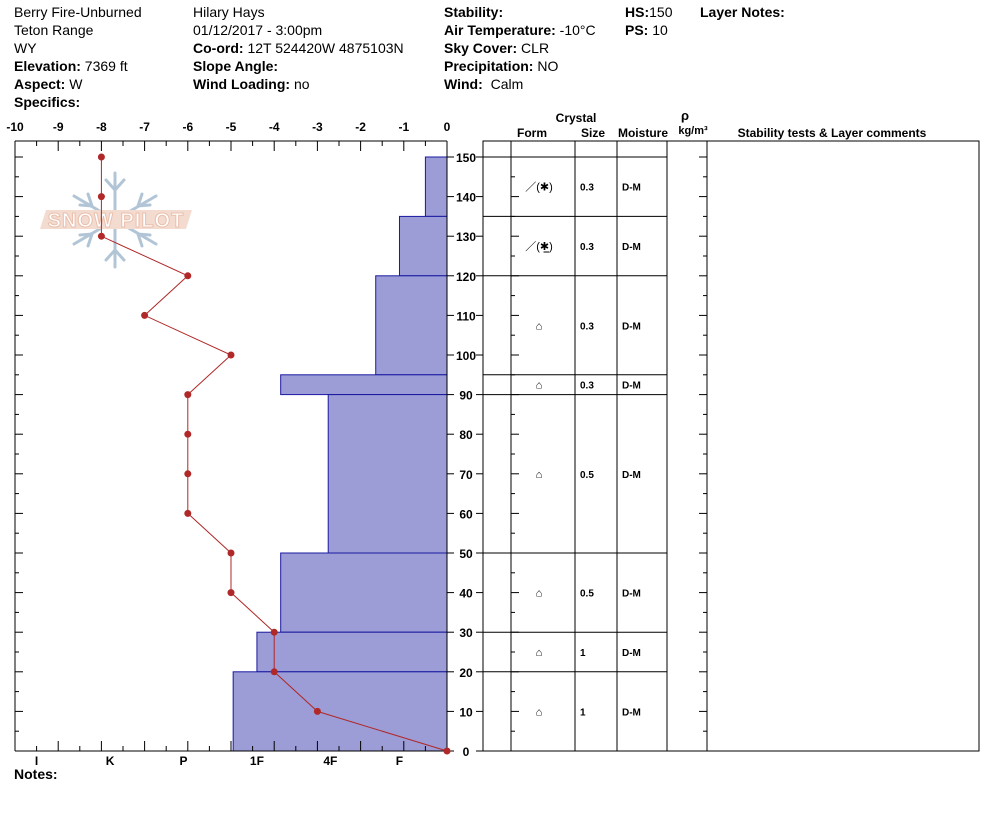 The height and width of the screenshot is (840, 994). Describe the element at coordinates (577, 30) in the screenshot. I see `air-temp-value: -10°C` at that location.